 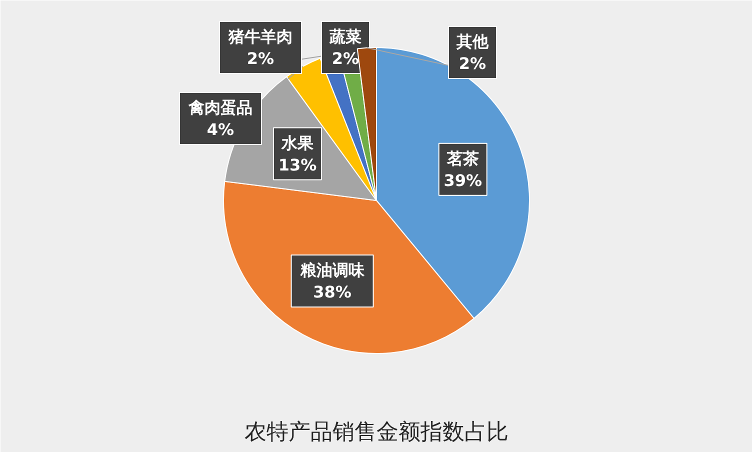 I want to click on data-label: 39%, so click(x=463, y=180).